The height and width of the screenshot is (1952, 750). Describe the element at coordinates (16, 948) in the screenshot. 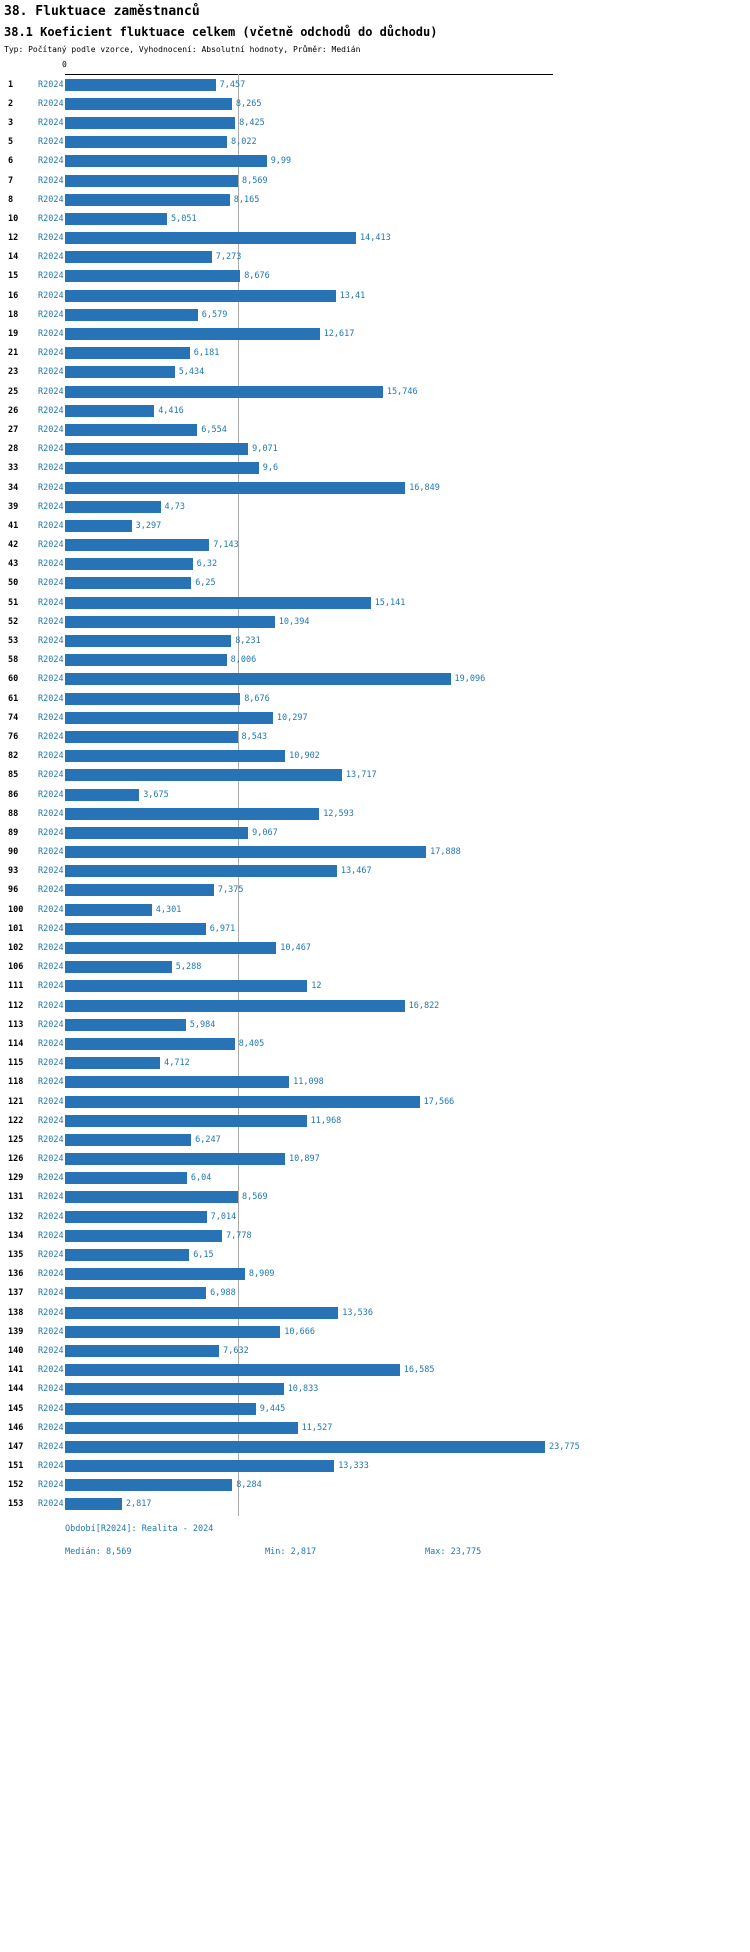

I see `row-id-label: 102` at that location.